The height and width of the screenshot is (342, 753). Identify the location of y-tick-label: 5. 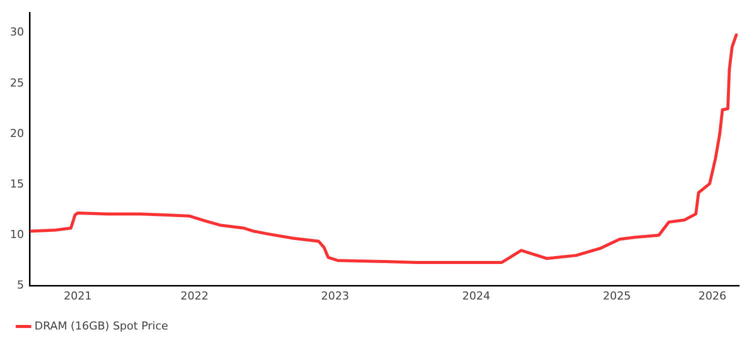
(20, 285).